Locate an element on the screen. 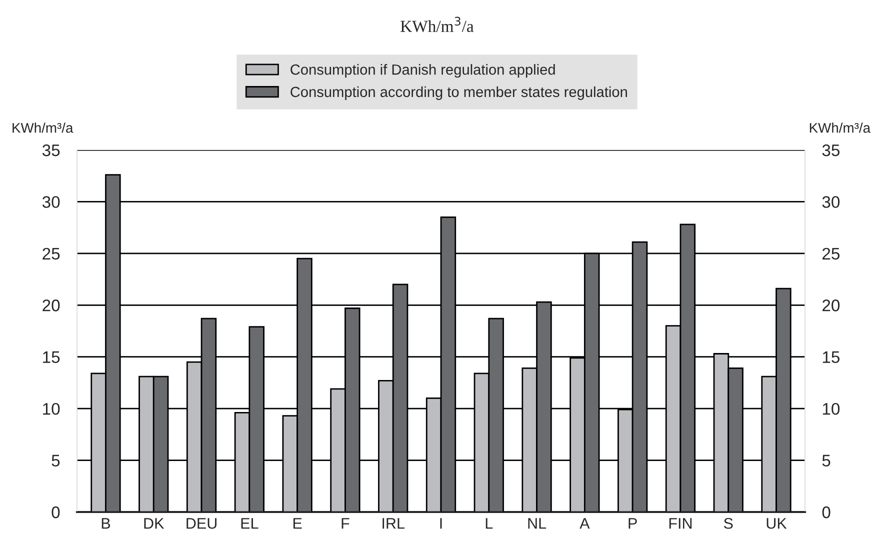  x-tick-label: DEU is located at coordinates (201, 523).